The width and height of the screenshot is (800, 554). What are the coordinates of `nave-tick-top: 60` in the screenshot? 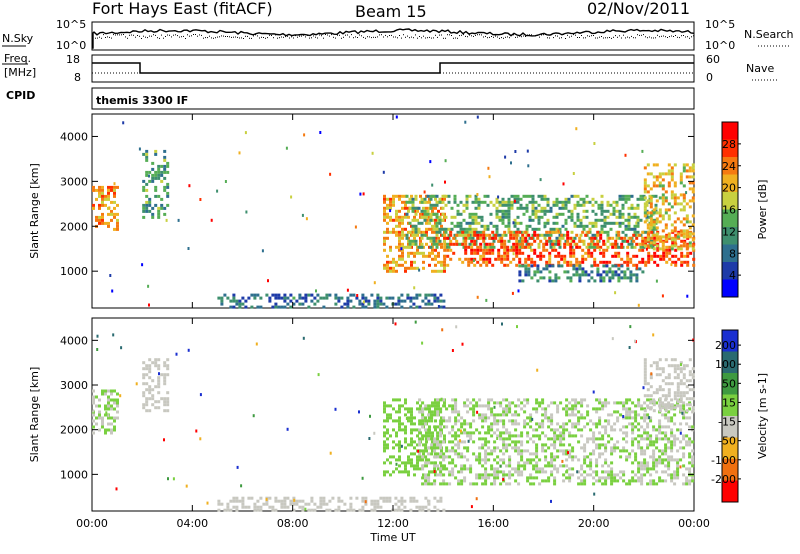 It's located at (713, 59).